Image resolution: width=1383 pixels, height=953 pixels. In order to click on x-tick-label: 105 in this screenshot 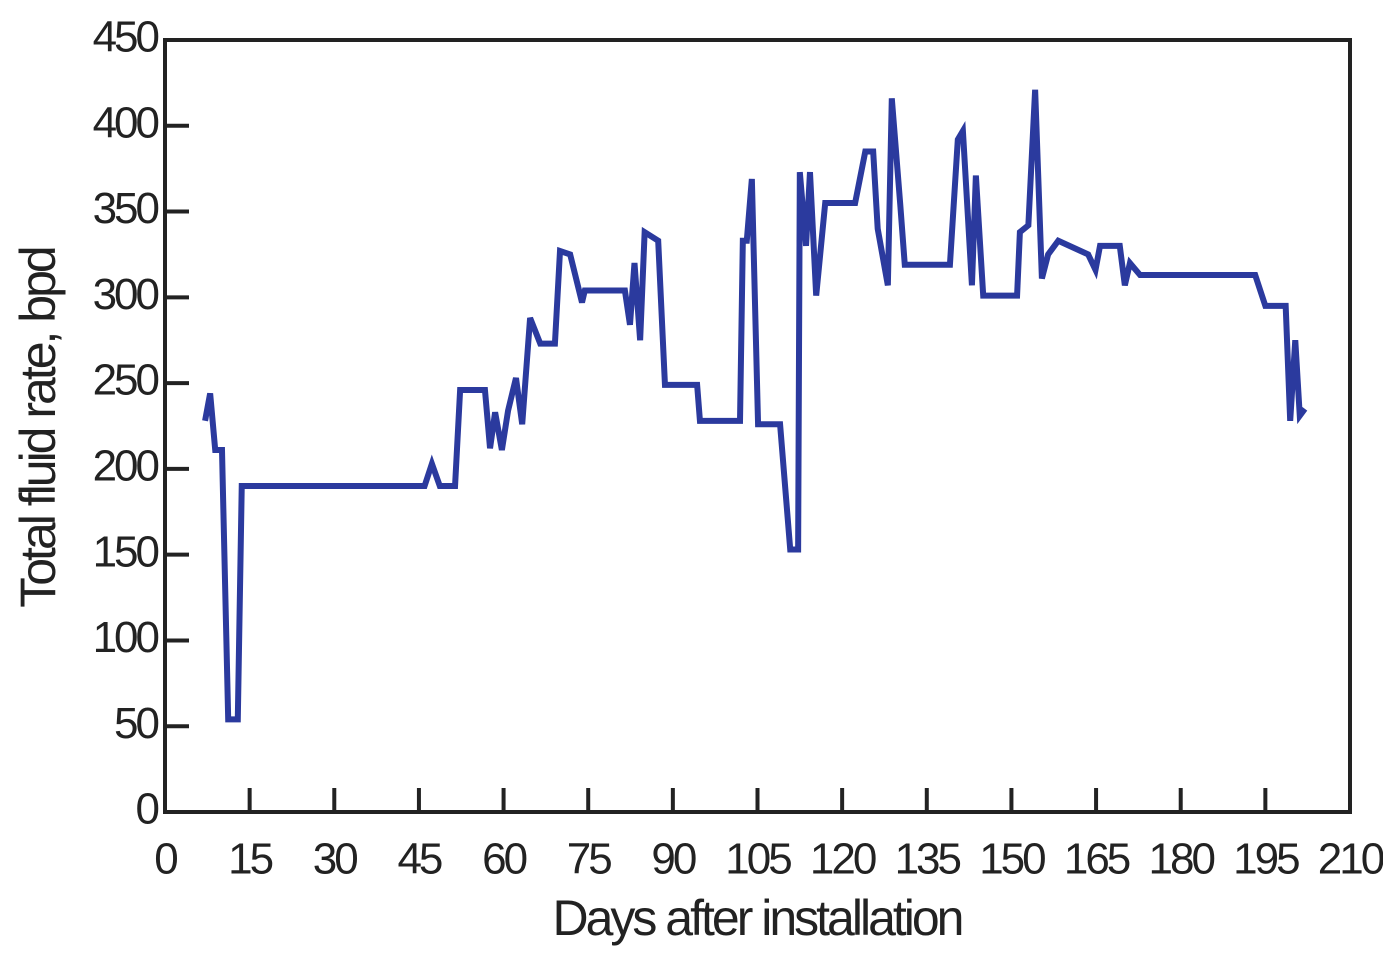, I will do `click(758, 859)`.